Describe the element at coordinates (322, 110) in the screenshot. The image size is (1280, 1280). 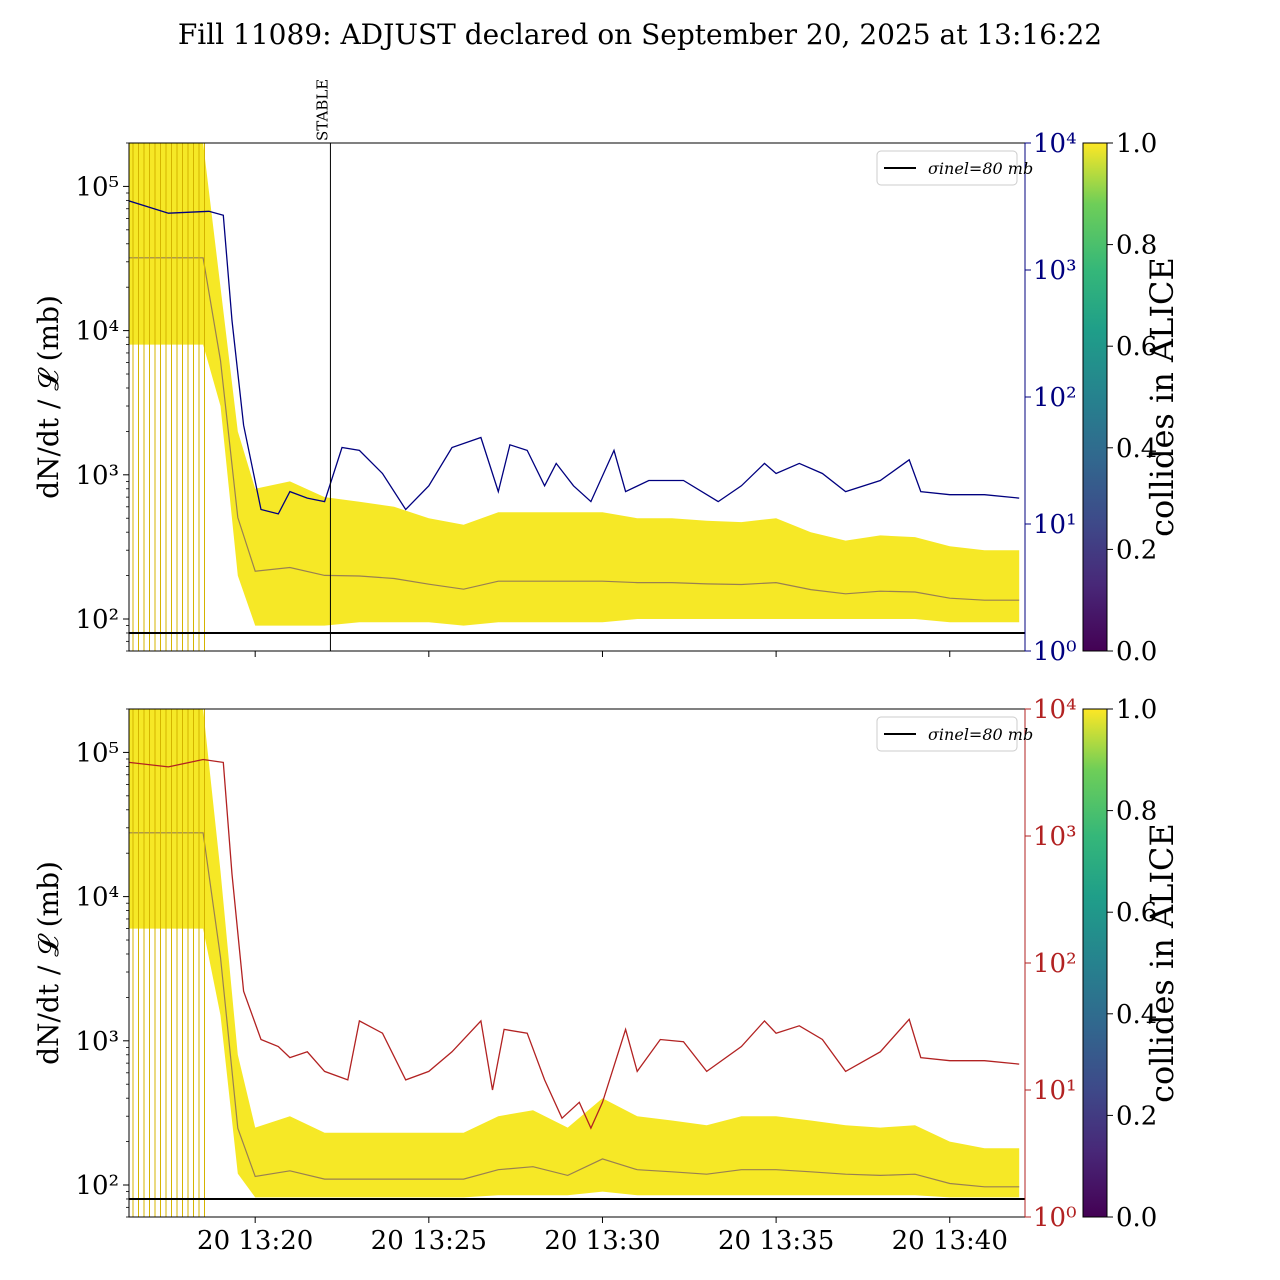
I see `stable-marker-label: STABLE` at that location.